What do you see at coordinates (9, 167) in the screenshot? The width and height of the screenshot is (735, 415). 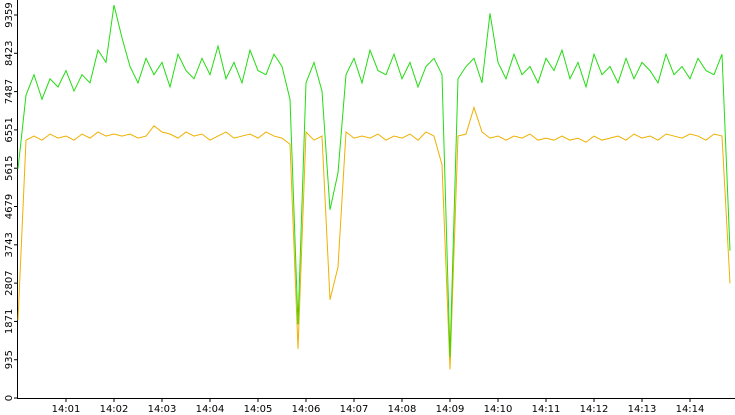 I see `y-tick-label: 5615` at bounding box center [9, 167].